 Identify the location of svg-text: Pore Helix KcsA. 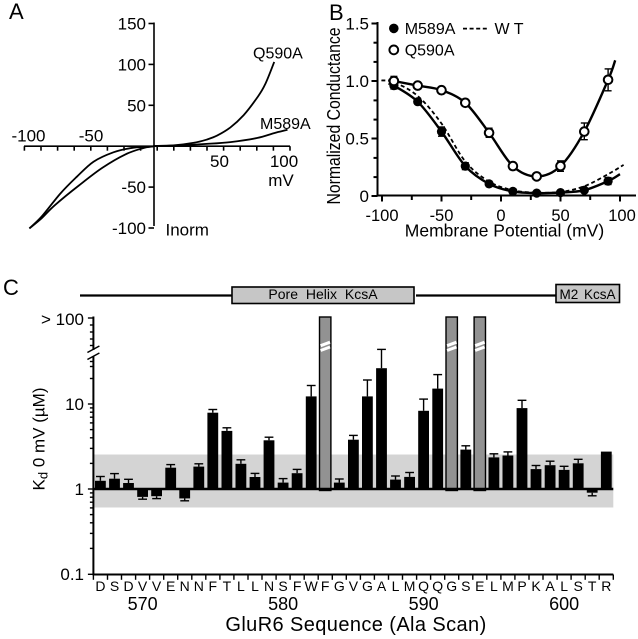
(323, 294).